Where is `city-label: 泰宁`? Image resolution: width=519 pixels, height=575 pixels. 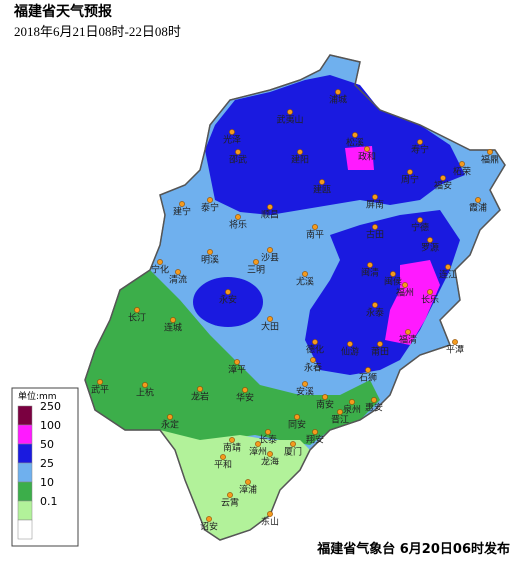 city-label: 泰宁 is located at coordinates (210, 208).